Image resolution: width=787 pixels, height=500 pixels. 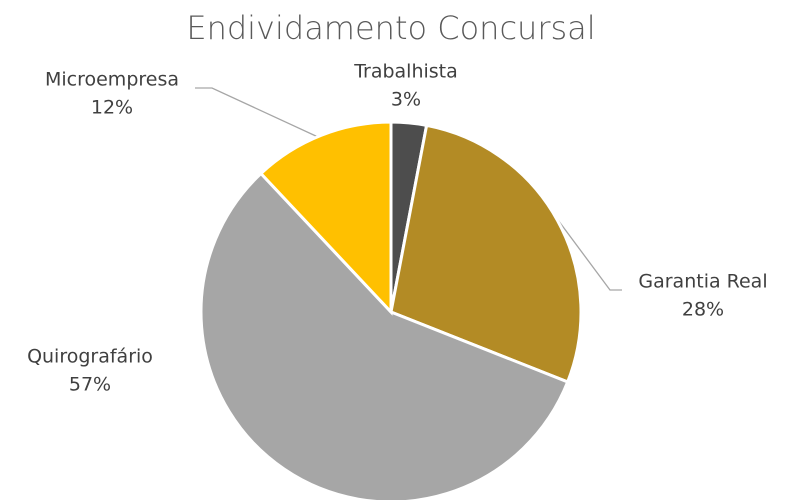 I want to click on slice-label: Trabalhista, so click(x=405, y=72).